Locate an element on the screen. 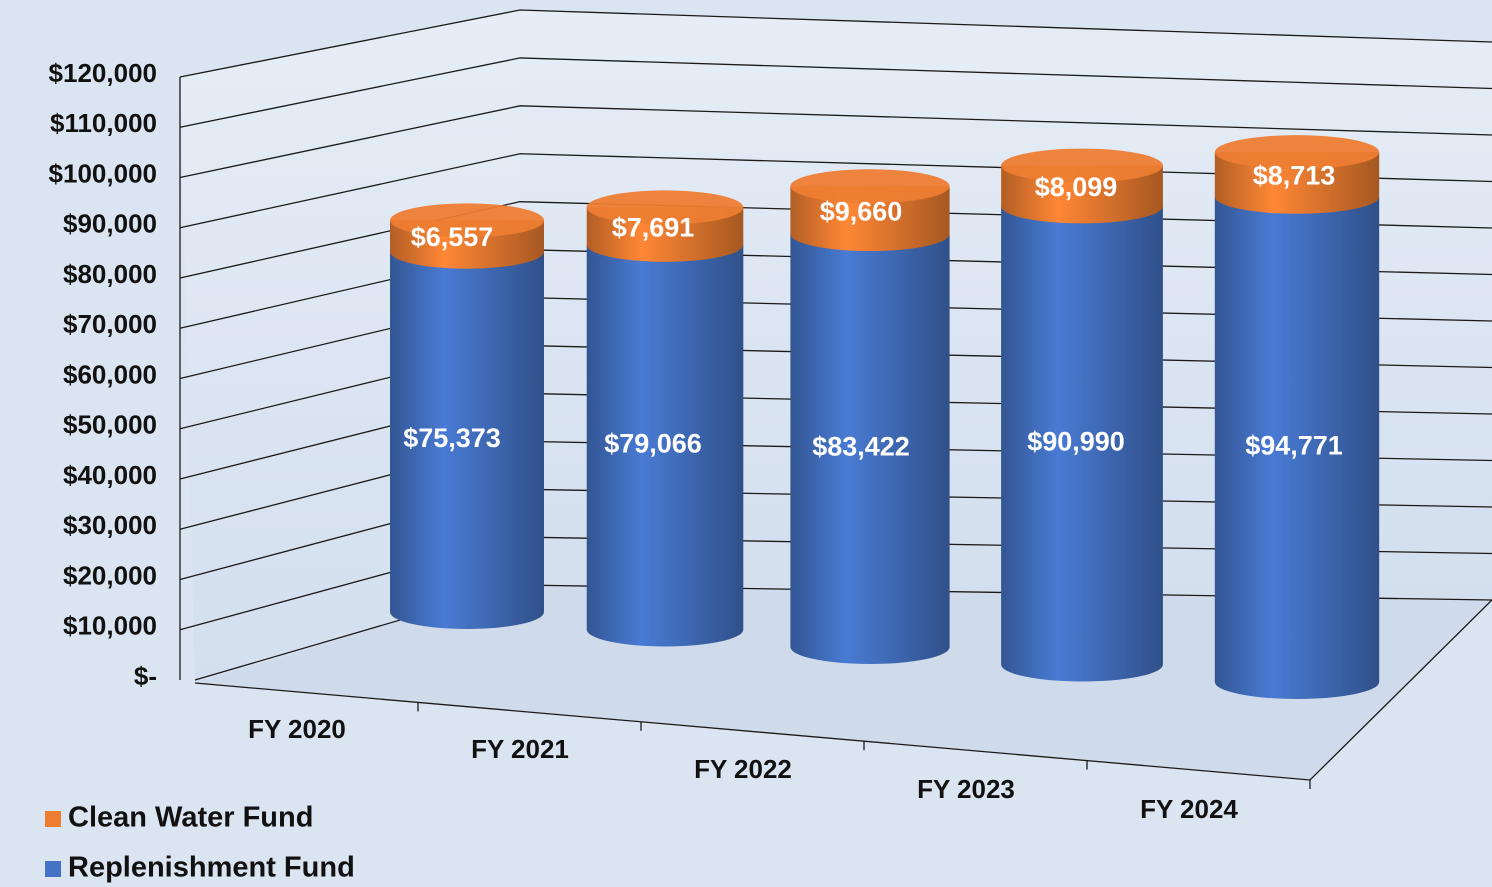  x-tick-label: FY 2020 is located at coordinates (297, 729).